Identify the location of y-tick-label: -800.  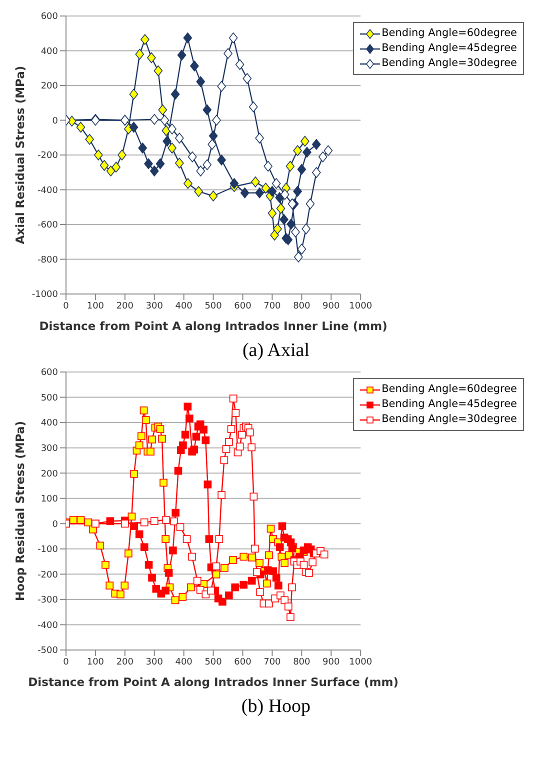
(48, 260).